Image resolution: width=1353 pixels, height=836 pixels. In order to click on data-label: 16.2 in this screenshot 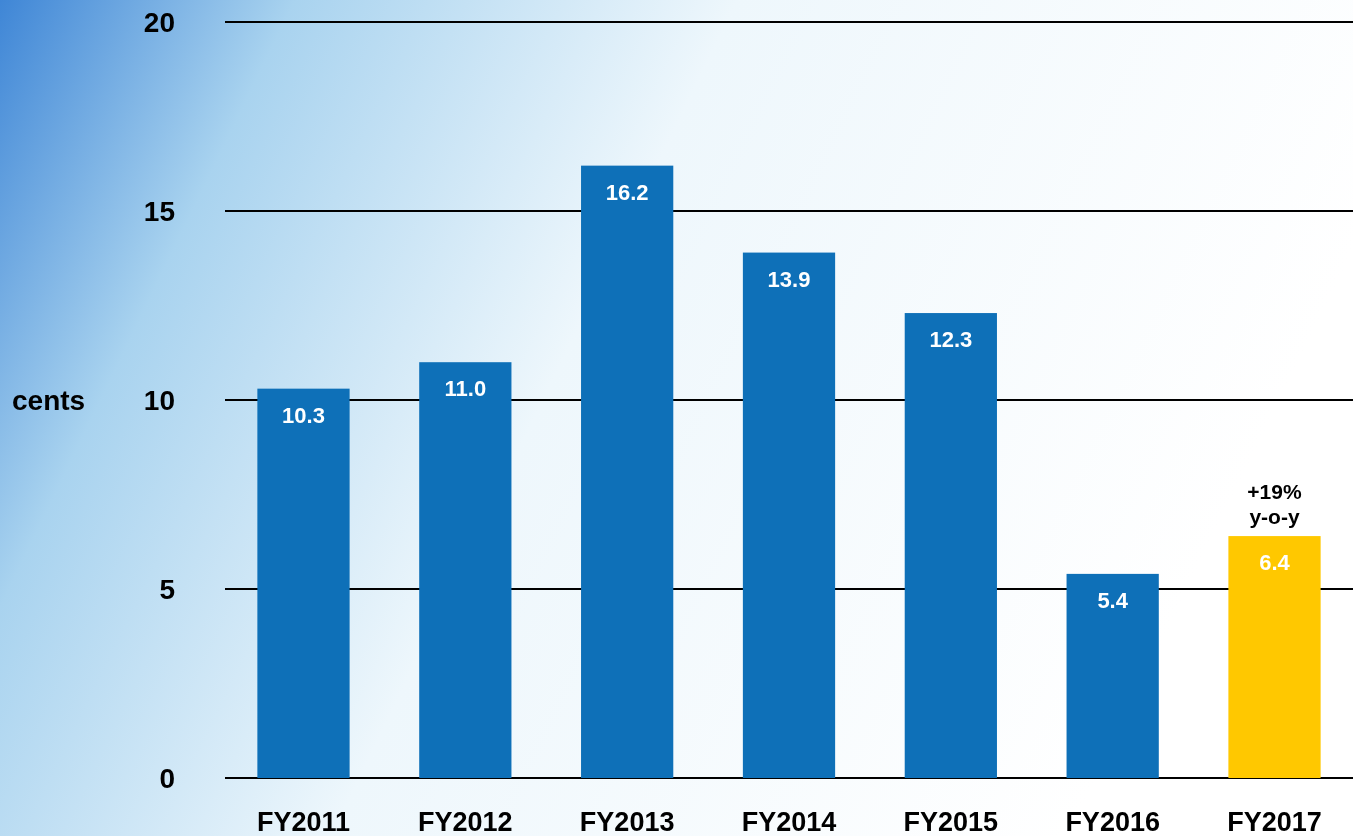, I will do `click(627, 192)`.